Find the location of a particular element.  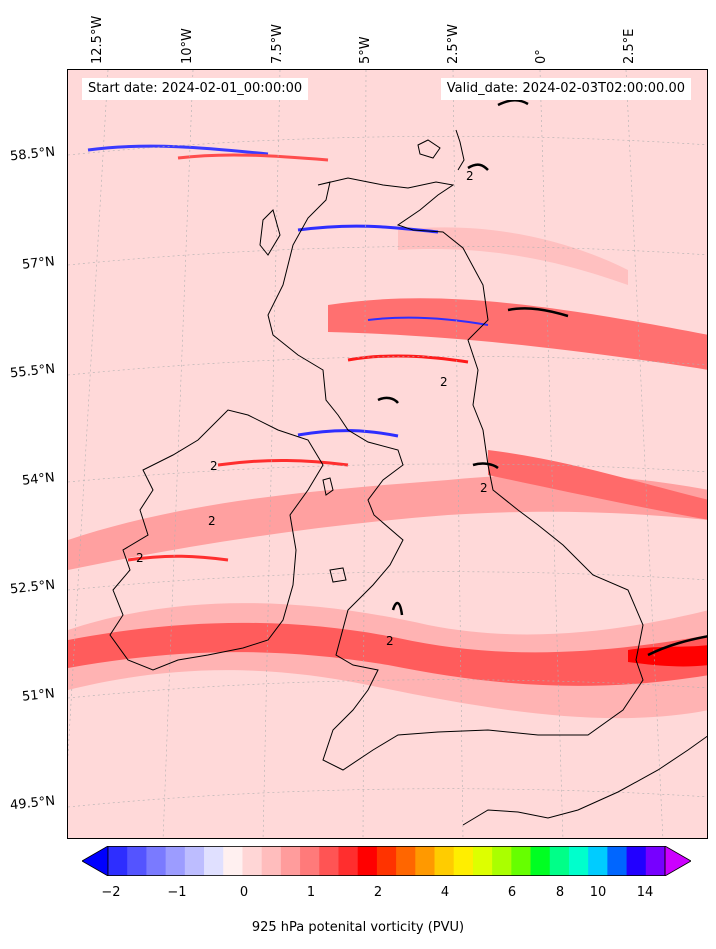

lon-label: 10°W is located at coordinates (187, 46).